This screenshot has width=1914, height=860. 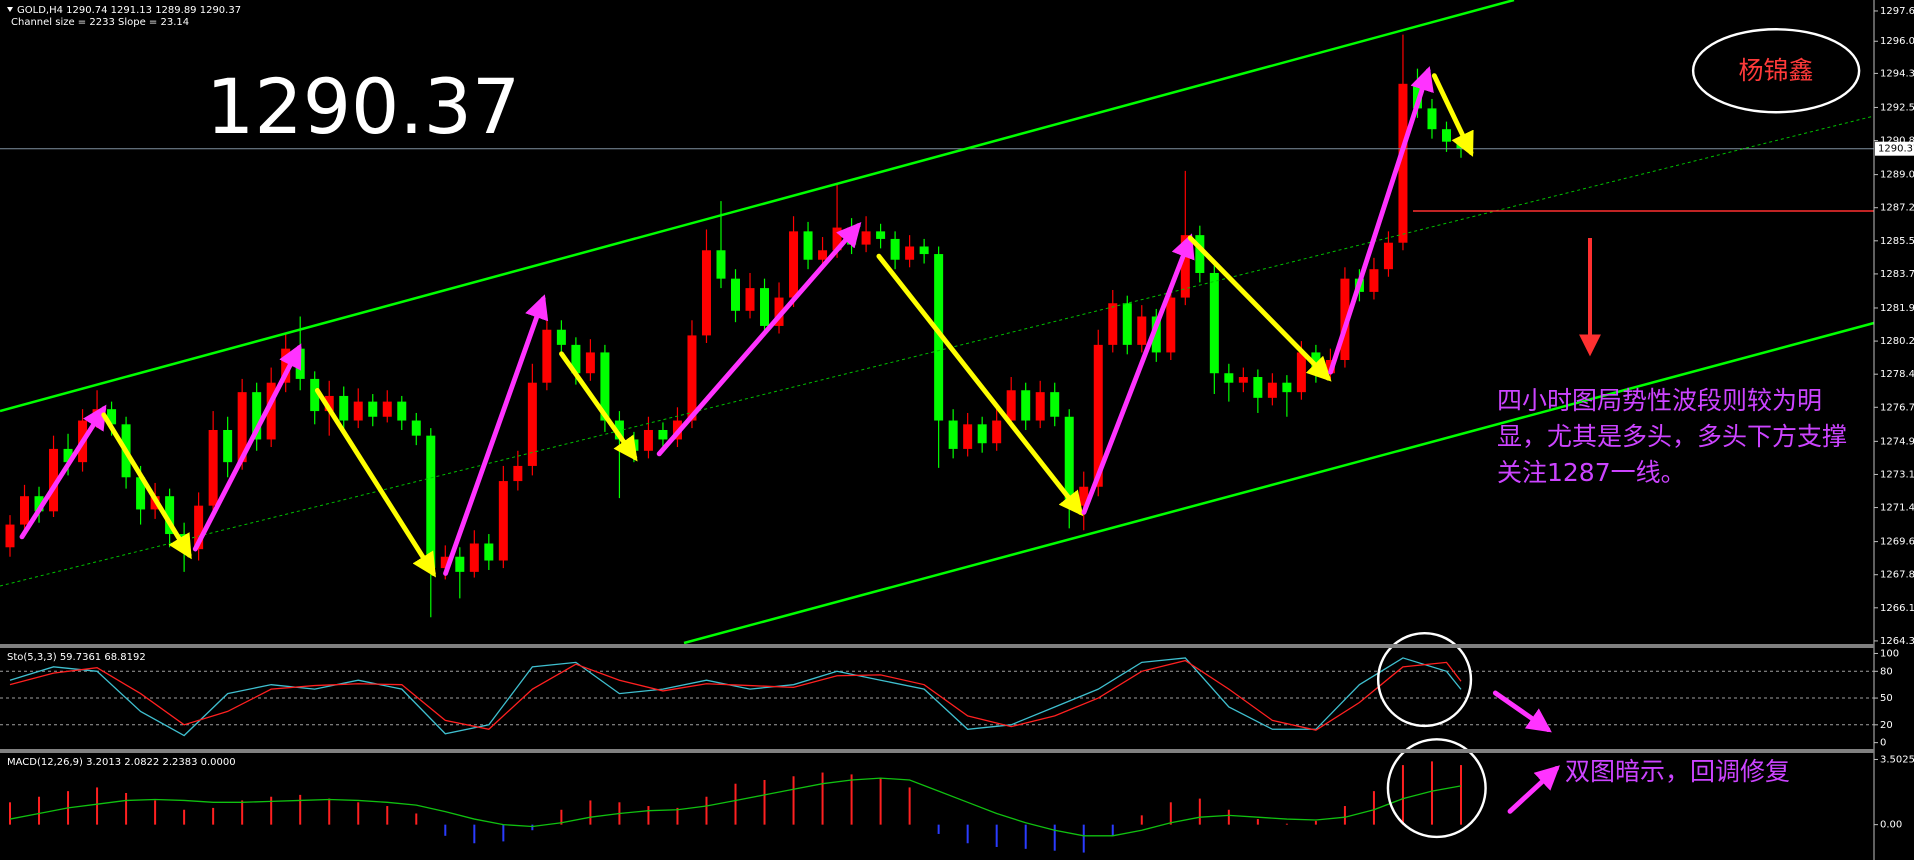 I want to click on note-line: 关注1287一线。, so click(x=1591, y=472).